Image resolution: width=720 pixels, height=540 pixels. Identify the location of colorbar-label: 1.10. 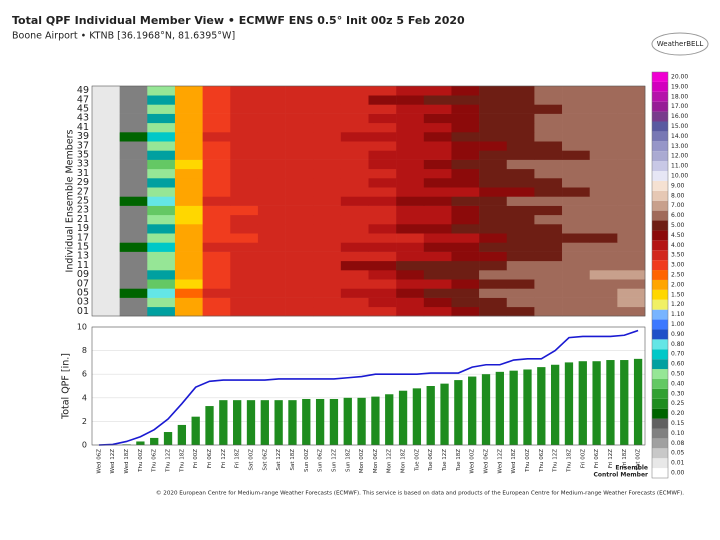
(678, 314).